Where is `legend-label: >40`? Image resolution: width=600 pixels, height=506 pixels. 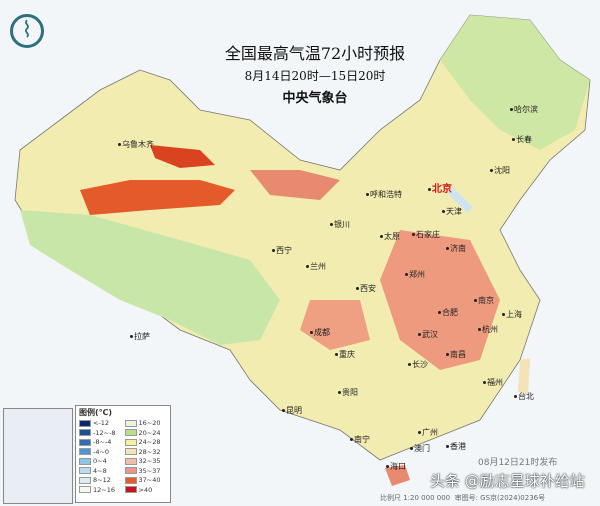
legend-label: >40 is located at coordinates (145, 489).